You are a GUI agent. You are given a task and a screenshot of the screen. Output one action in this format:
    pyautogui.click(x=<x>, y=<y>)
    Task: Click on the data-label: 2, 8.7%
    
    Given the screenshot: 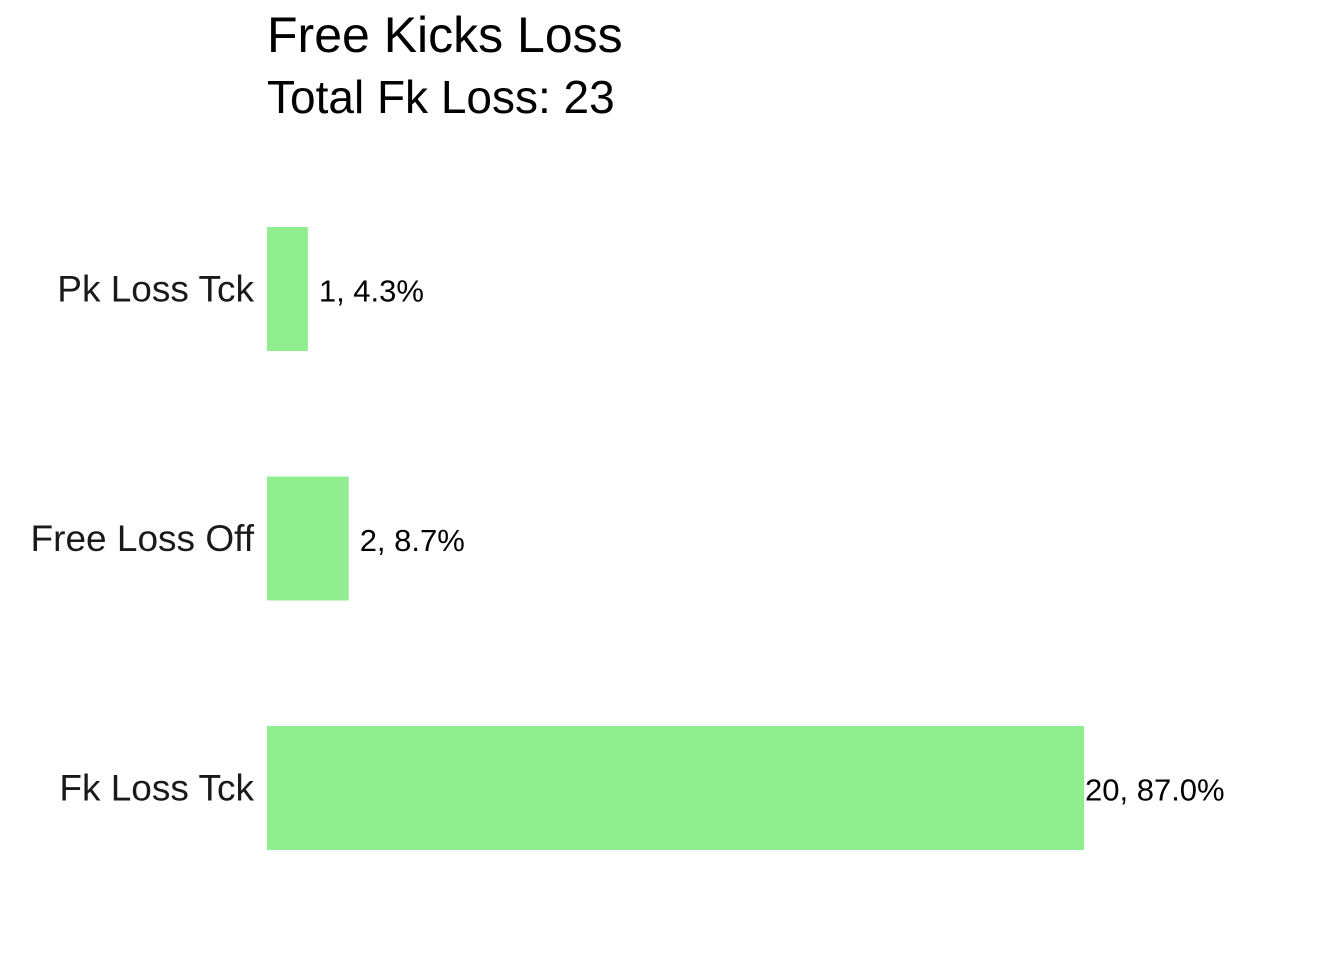 What is the action you would take?
    pyautogui.click(x=412, y=540)
    